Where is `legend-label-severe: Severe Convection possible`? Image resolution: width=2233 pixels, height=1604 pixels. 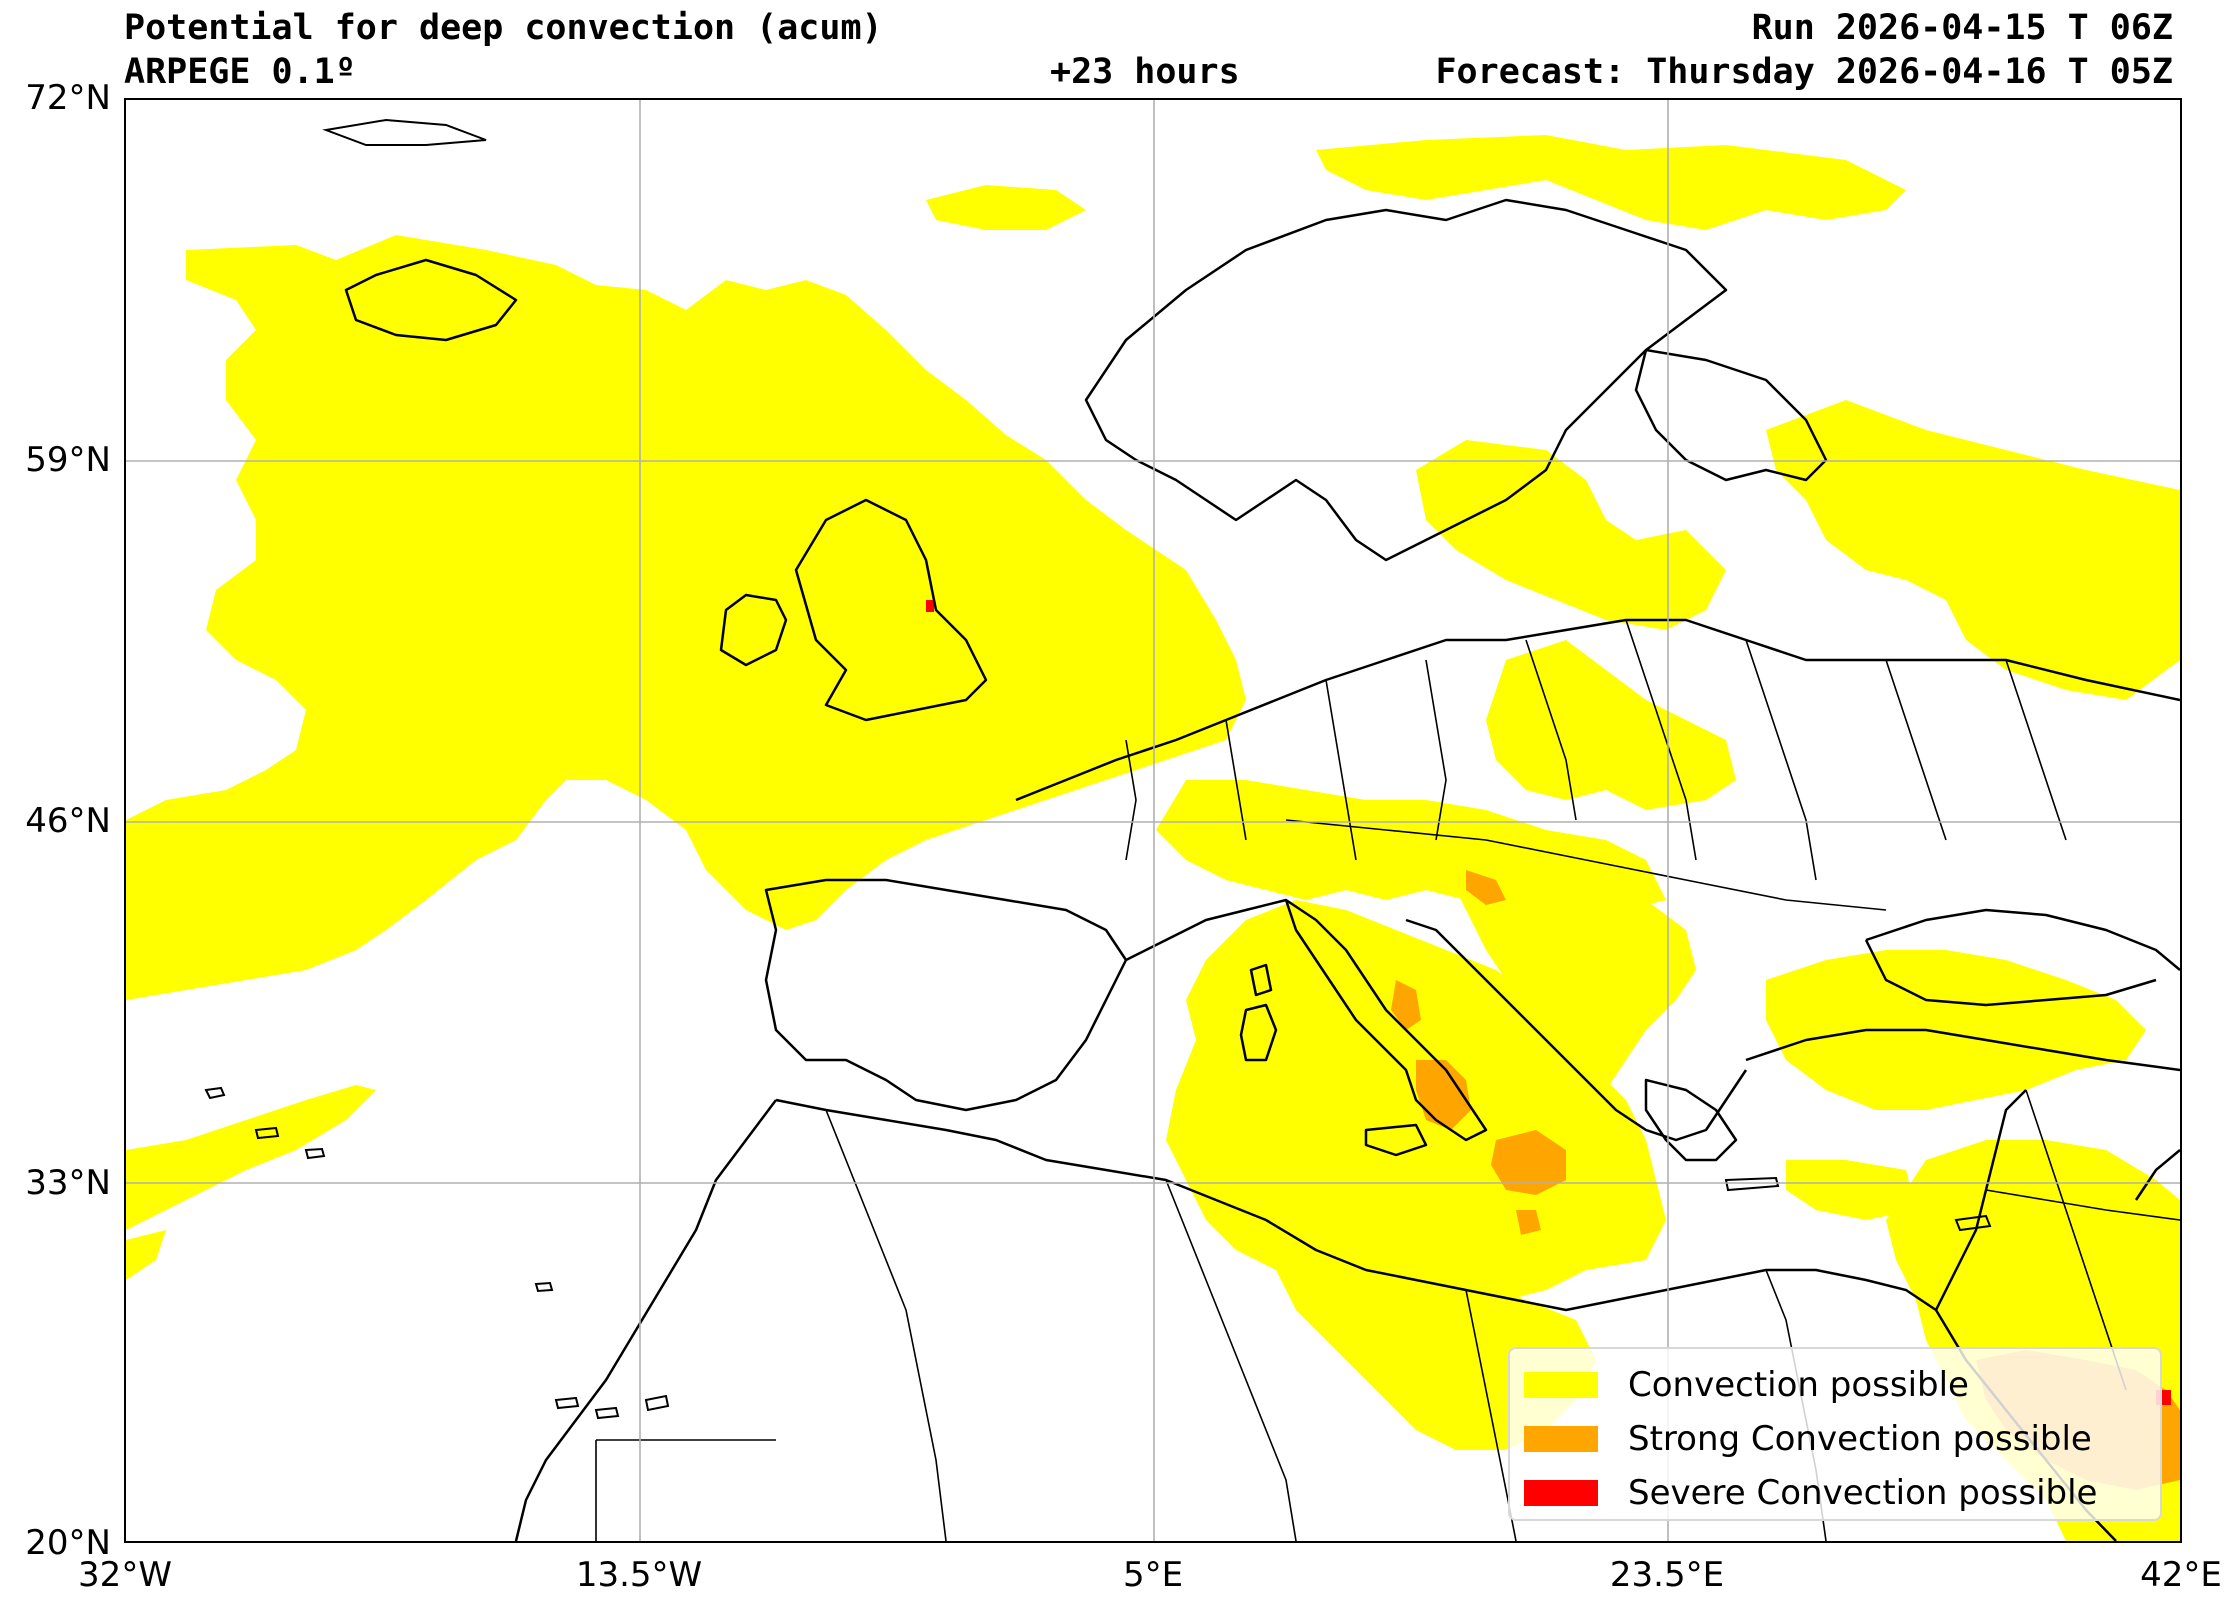
legend-label-severe: Severe Convection possible is located at coordinates (1863, 1493).